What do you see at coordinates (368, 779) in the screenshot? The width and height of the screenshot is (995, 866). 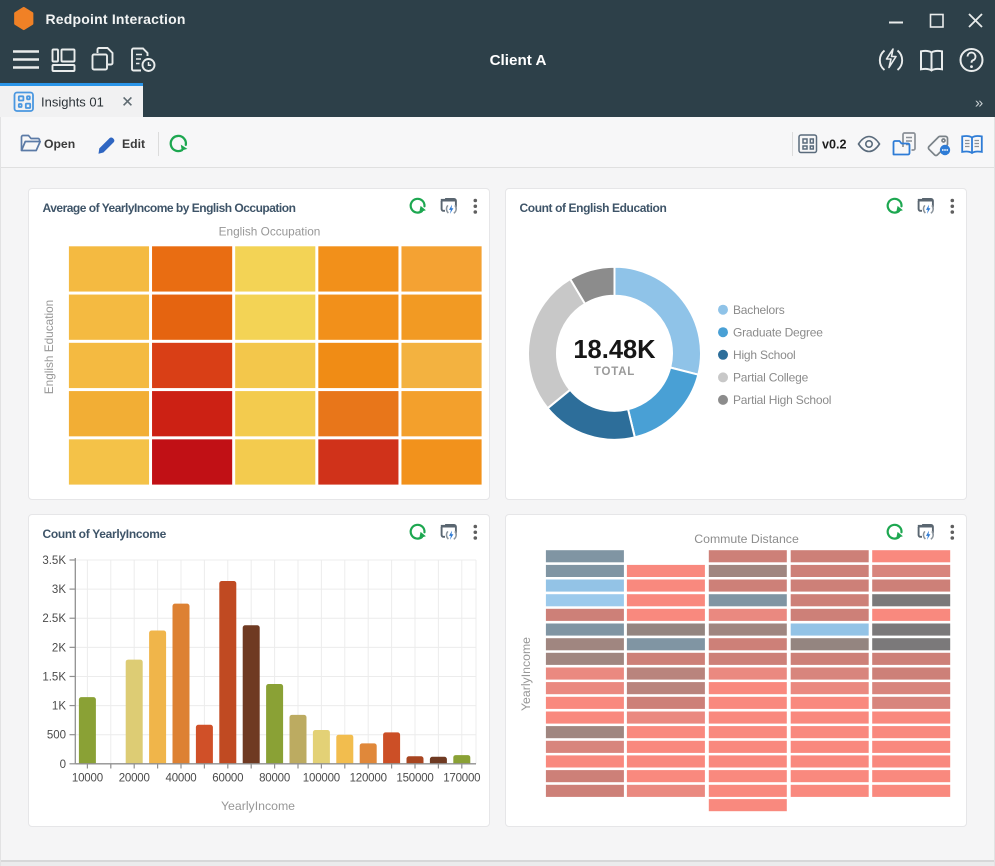 I see `svg-text: 120000` at bounding box center [368, 779].